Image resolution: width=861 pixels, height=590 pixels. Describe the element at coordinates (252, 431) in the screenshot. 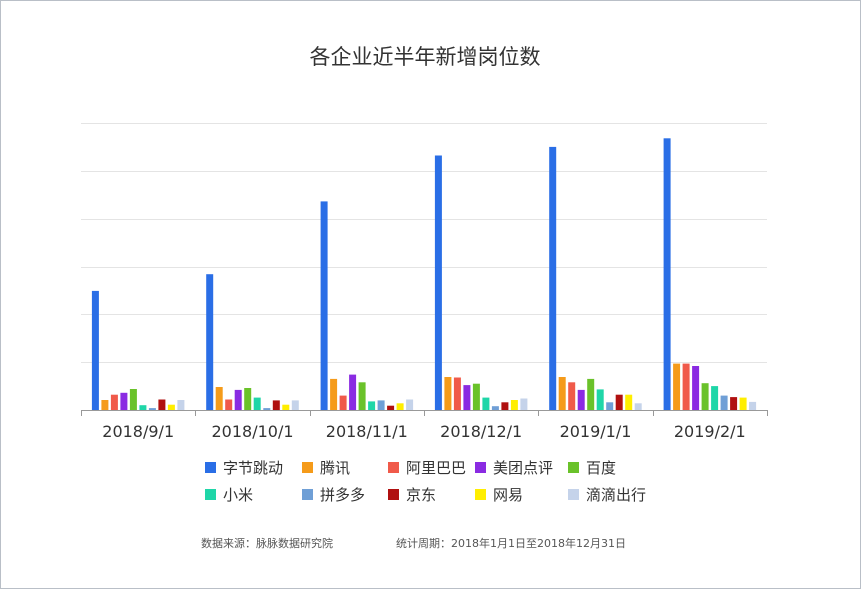

I see `x-tick-label: 2018/10/1` at that location.